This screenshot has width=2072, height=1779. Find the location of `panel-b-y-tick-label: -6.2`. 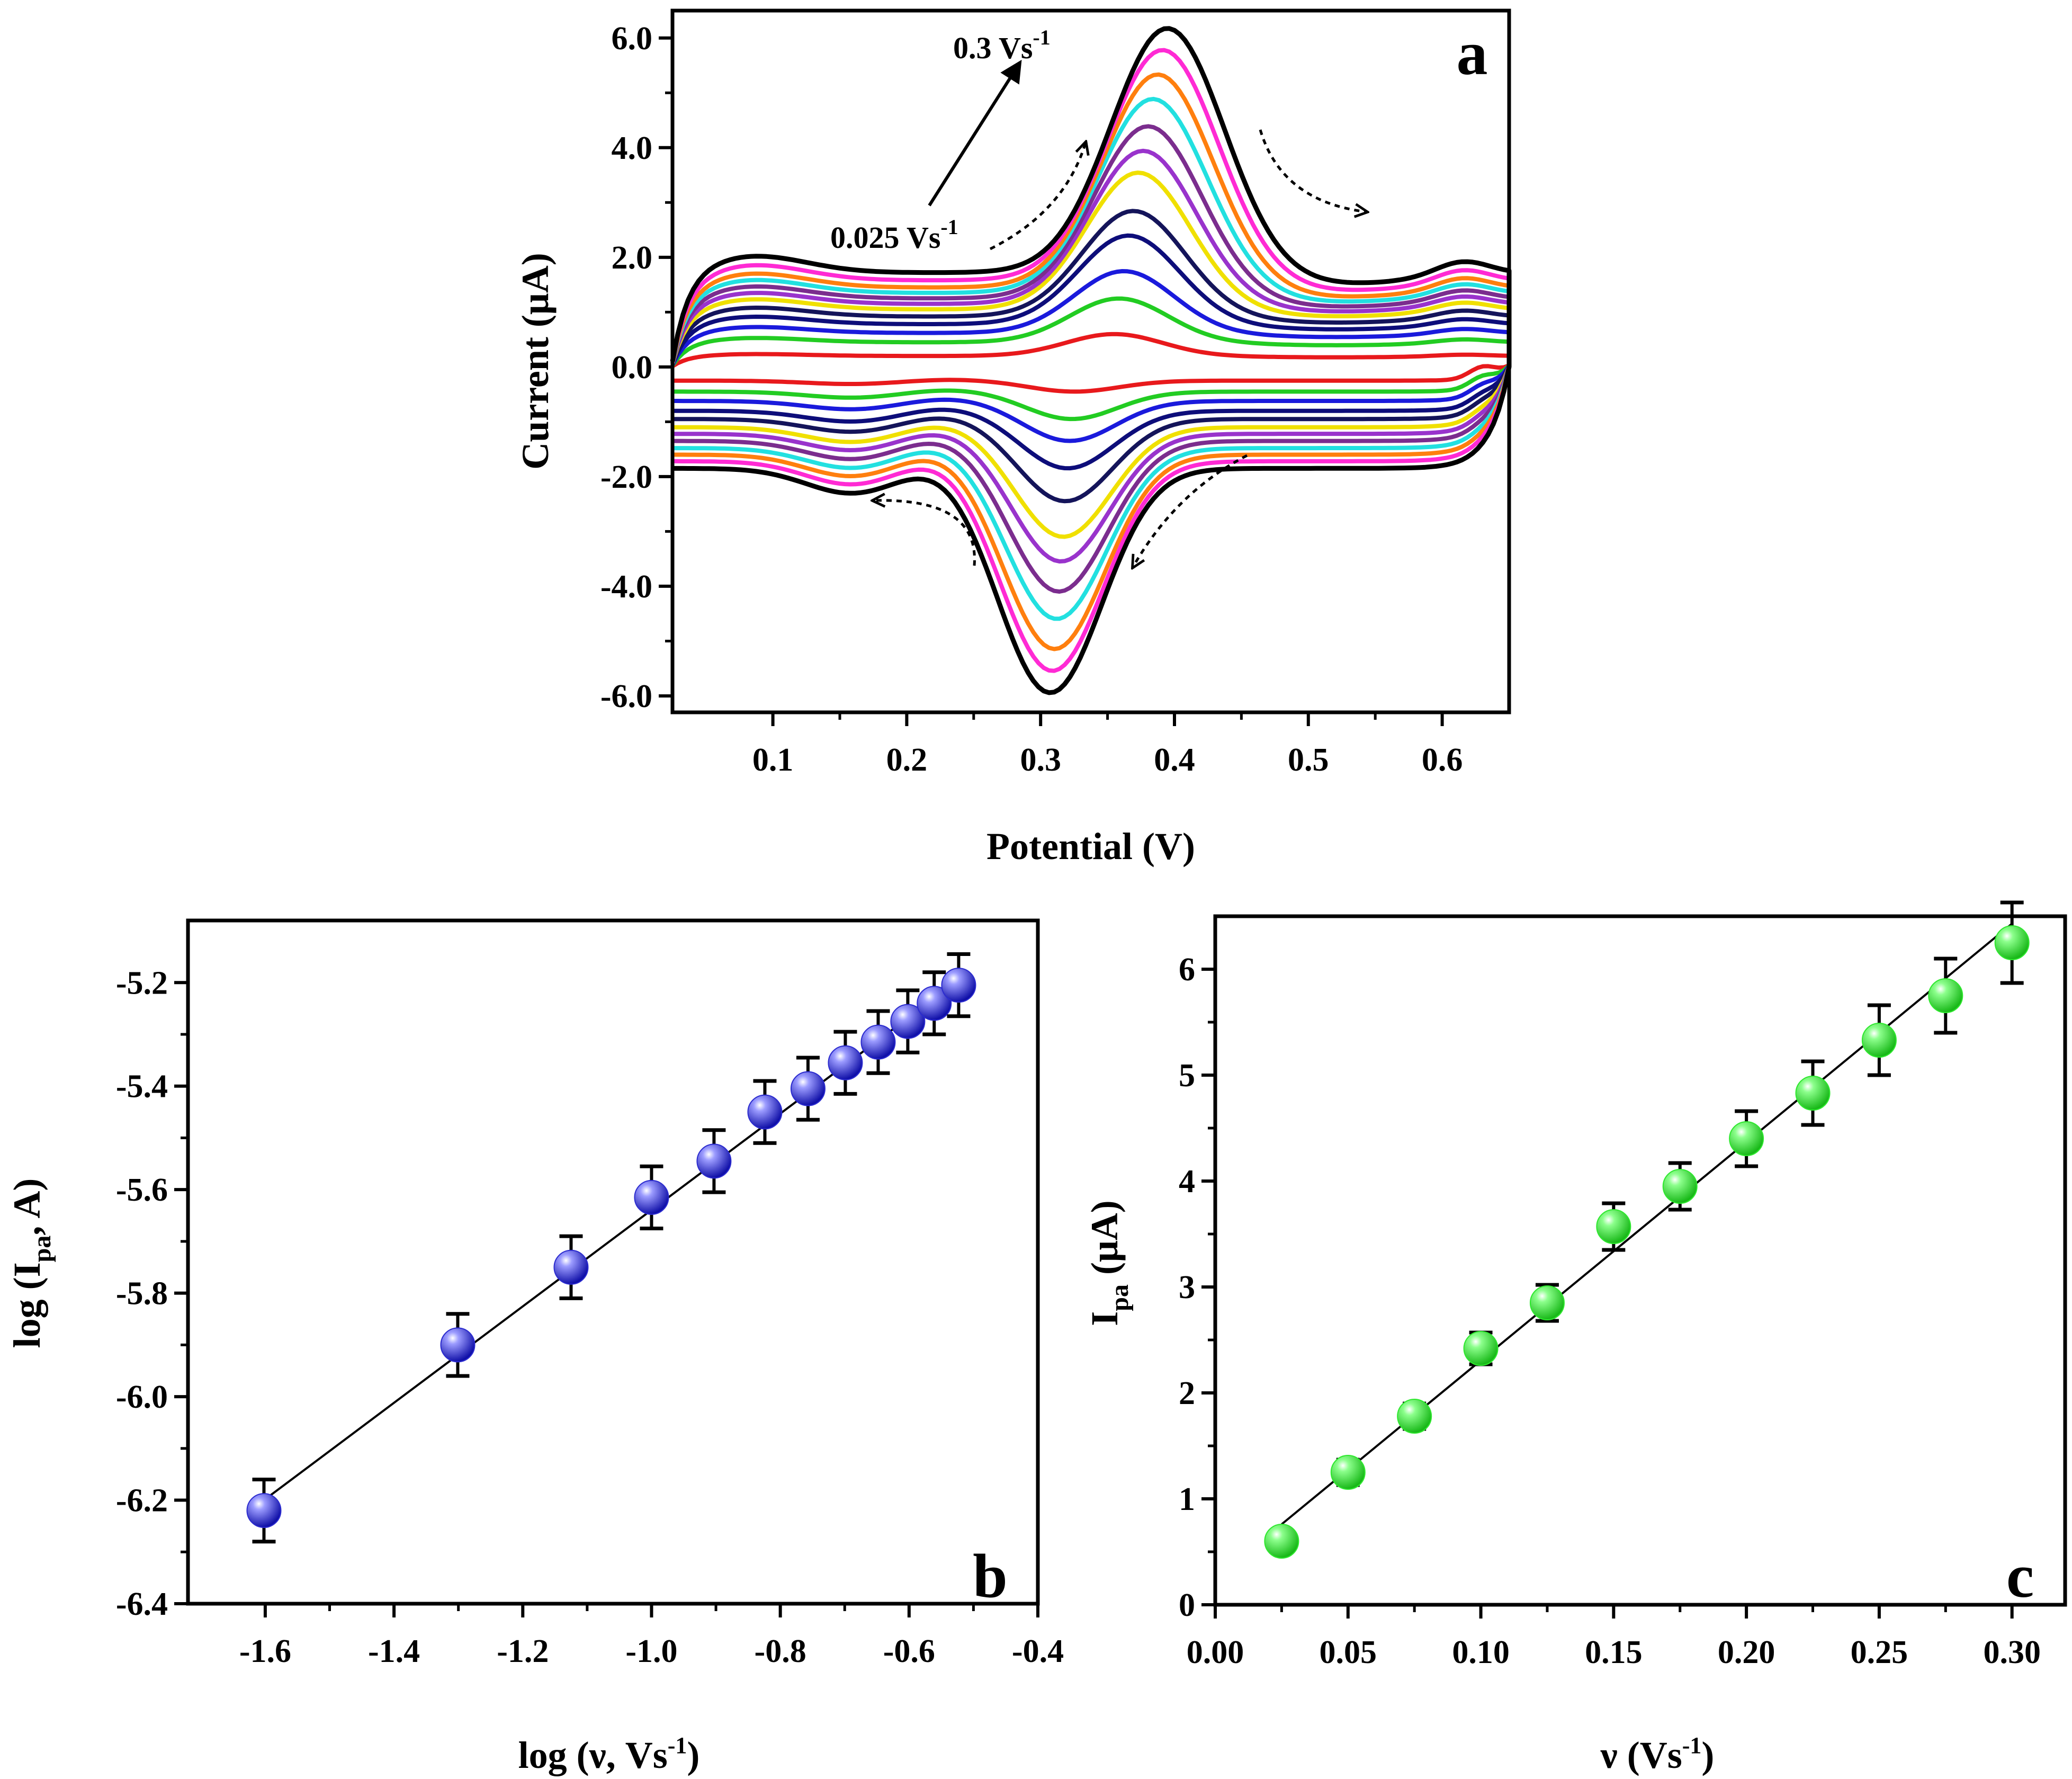

panel-b-y-tick-label: -6.2 is located at coordinates (142, 1501).